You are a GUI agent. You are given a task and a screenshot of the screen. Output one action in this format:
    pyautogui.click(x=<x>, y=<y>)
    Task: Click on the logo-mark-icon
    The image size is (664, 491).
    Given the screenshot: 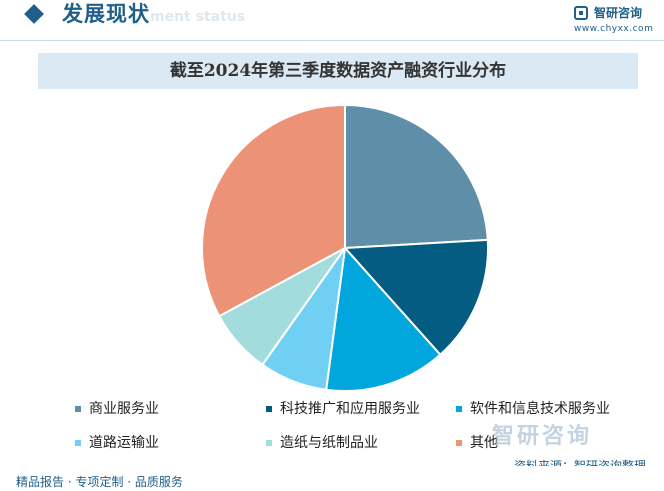 What is the action you would take?
    pyautogui.click(x=581, y=13)
    